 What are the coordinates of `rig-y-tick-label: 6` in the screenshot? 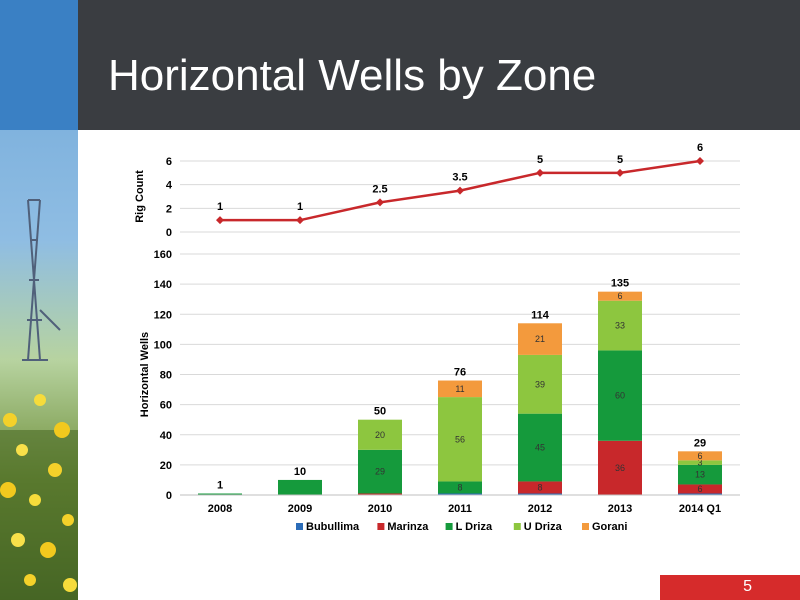 It's located at (169, 162).